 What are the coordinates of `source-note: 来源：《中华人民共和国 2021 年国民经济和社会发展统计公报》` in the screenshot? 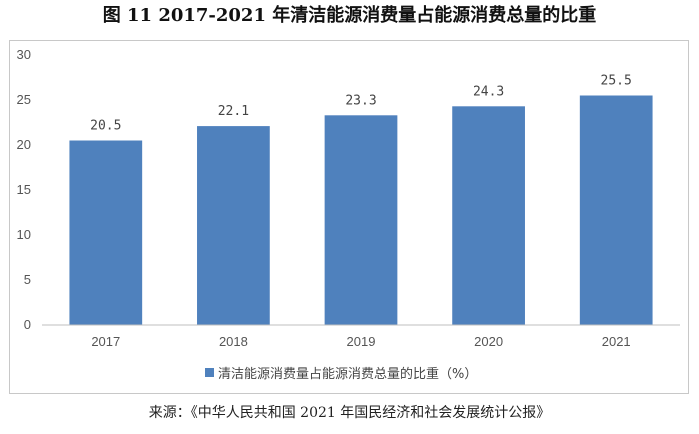 It's located at (349, 413).